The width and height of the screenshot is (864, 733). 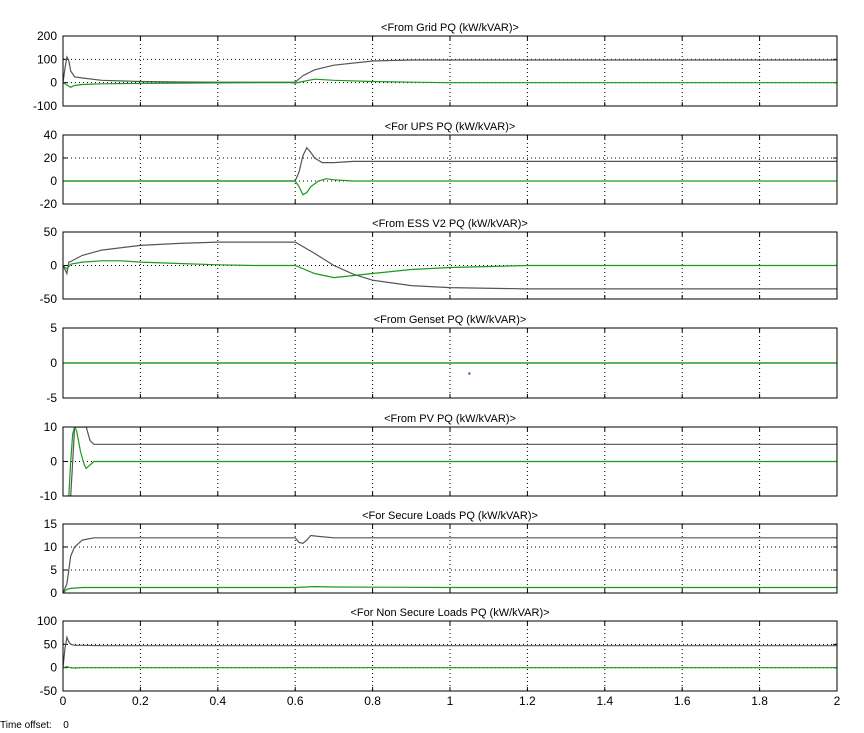 I want to click on x-tick-label: 0.4, so click(x=217, y=701).